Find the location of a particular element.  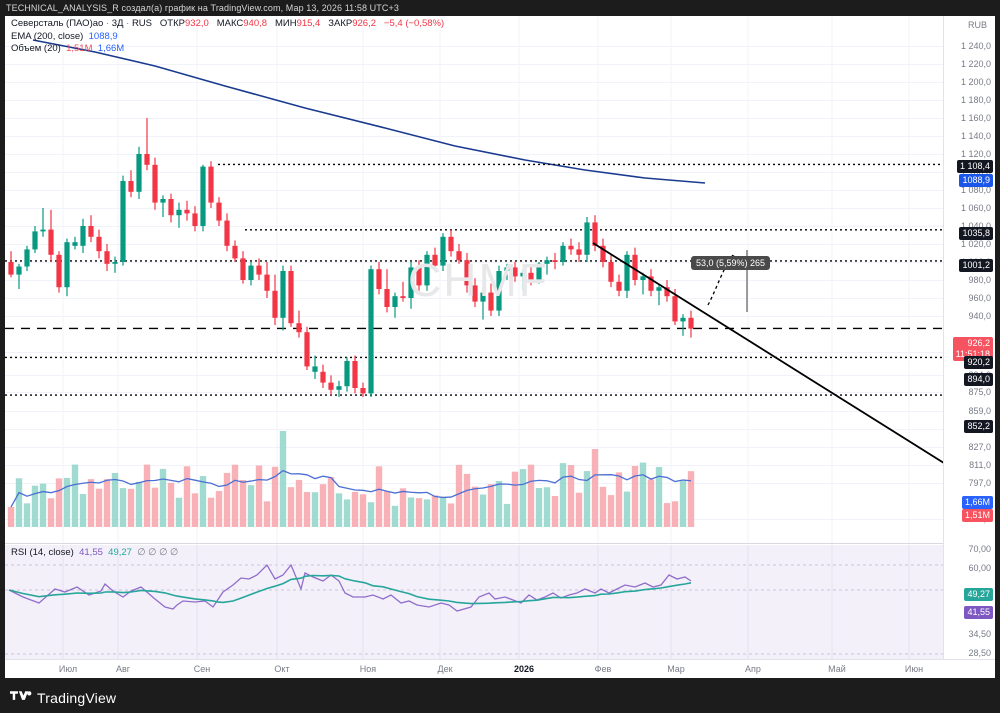

price-badge: 1,51M is located at coordinates (977, 515).